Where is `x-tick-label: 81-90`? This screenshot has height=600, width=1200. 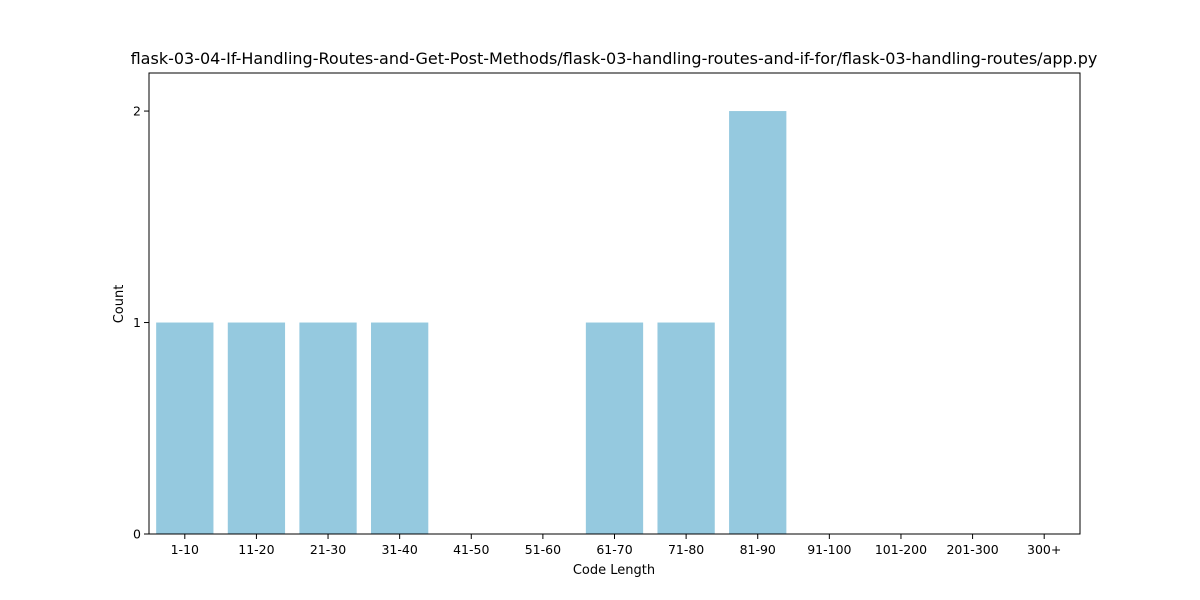 x-tick-label: 81-90 is located at coordinates (758, 549).